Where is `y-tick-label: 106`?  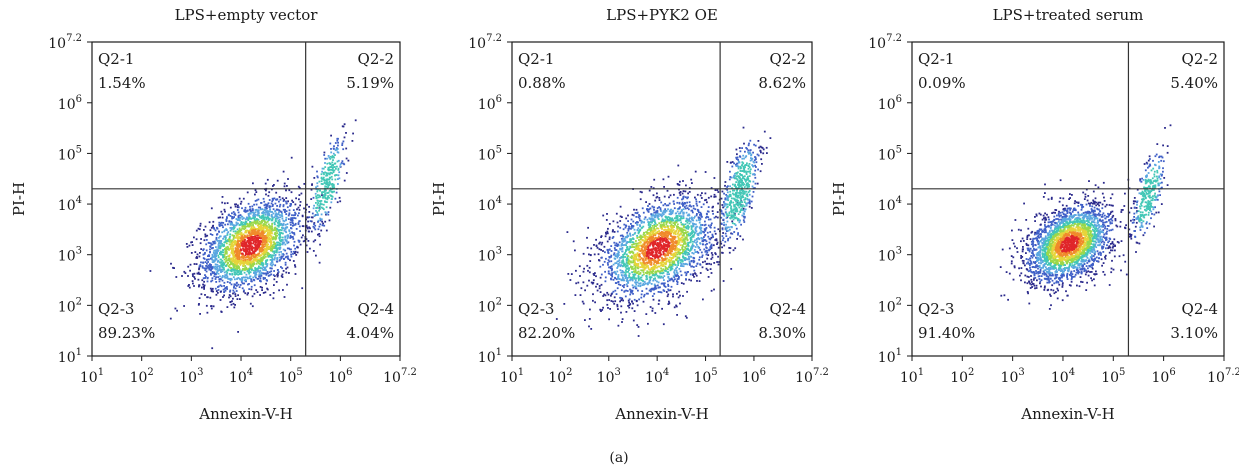 y-tick-label: 106 is located at coordinates (70, 103).